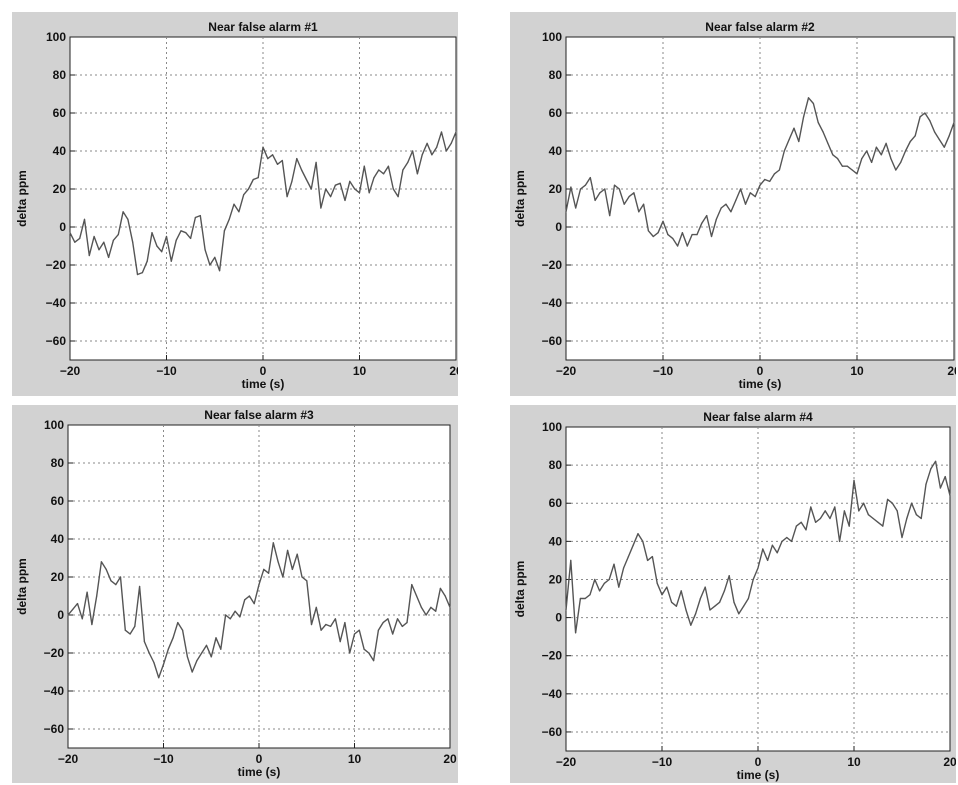 The width and height of the screenshot is (958, 785). Describe the element at coordinates (552, 303) in the screenshot. I see `y-tick-label: −40` at that location.